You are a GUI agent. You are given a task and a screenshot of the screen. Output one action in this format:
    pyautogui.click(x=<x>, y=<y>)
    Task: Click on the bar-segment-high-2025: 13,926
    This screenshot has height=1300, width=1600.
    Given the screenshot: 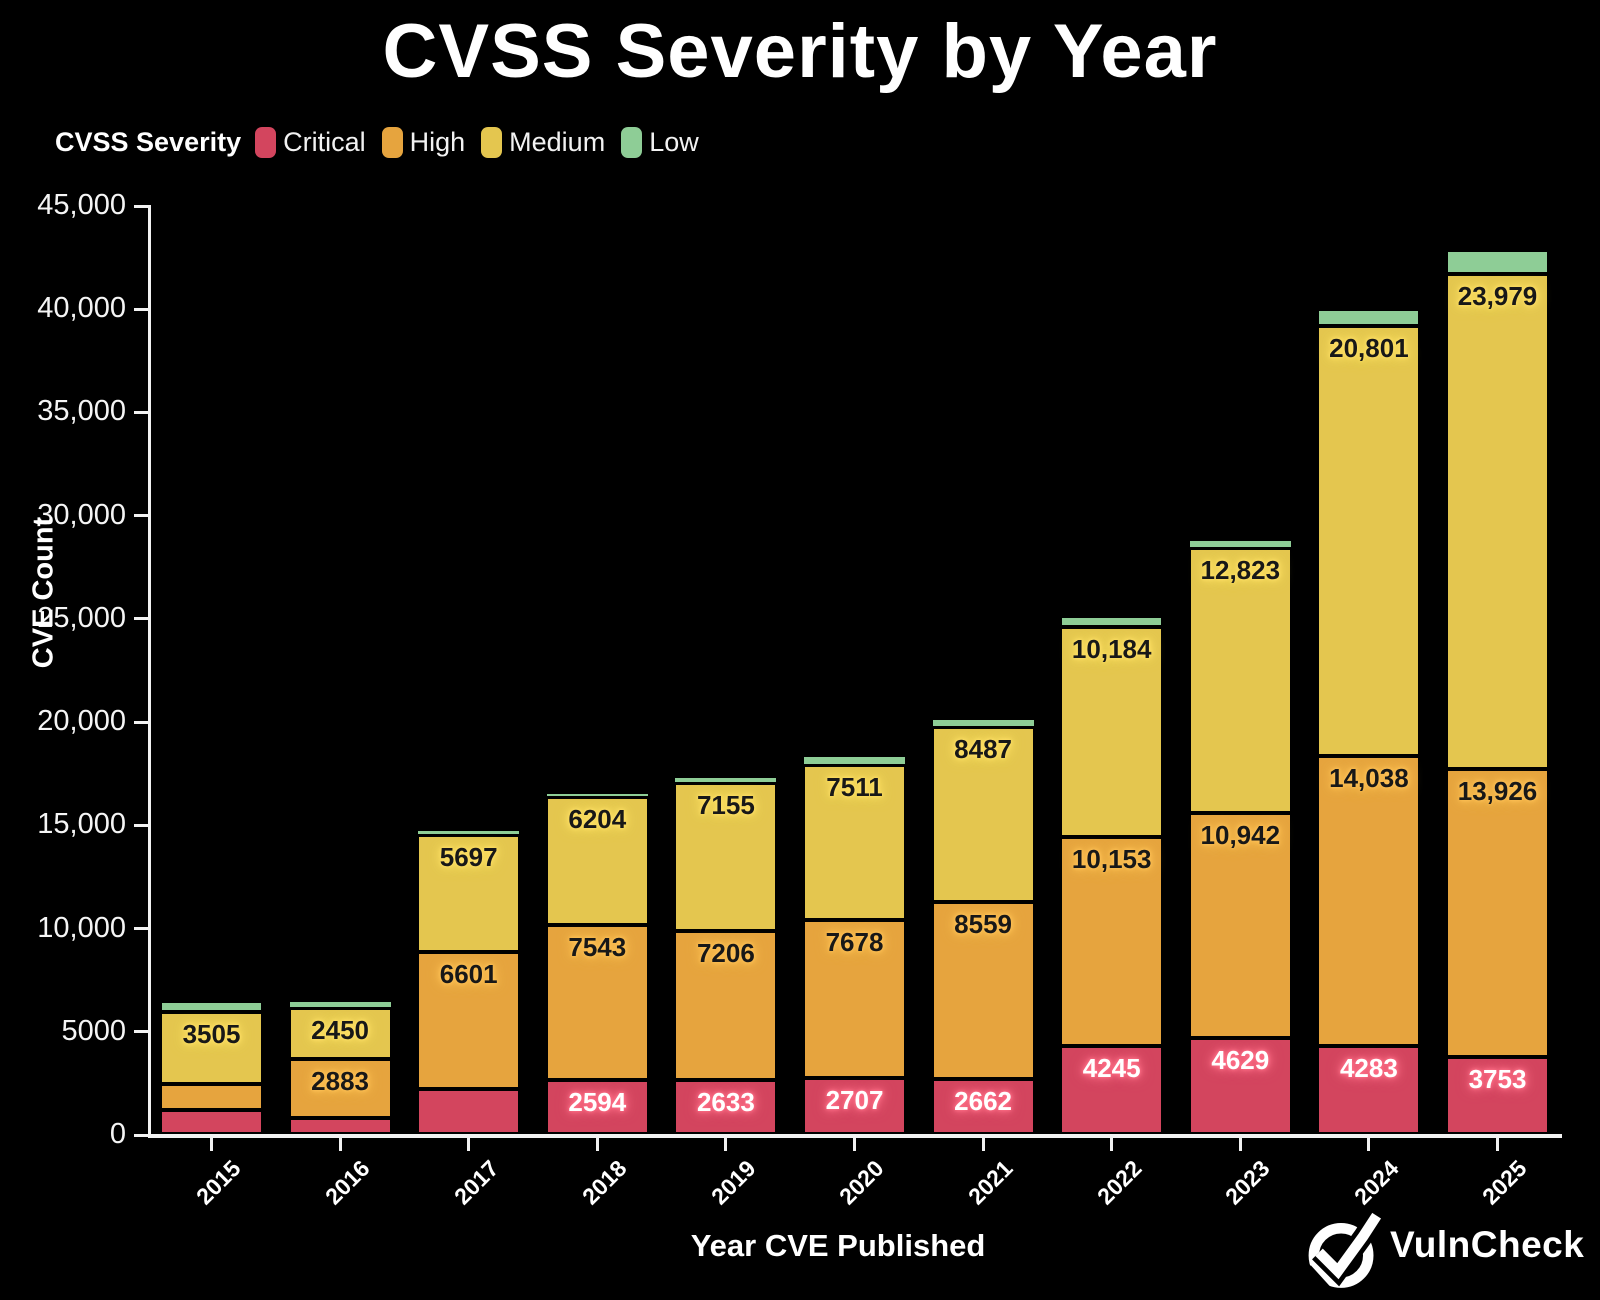 What is the action you would take?
    pyautogui.click(x=1497, y=913)
    